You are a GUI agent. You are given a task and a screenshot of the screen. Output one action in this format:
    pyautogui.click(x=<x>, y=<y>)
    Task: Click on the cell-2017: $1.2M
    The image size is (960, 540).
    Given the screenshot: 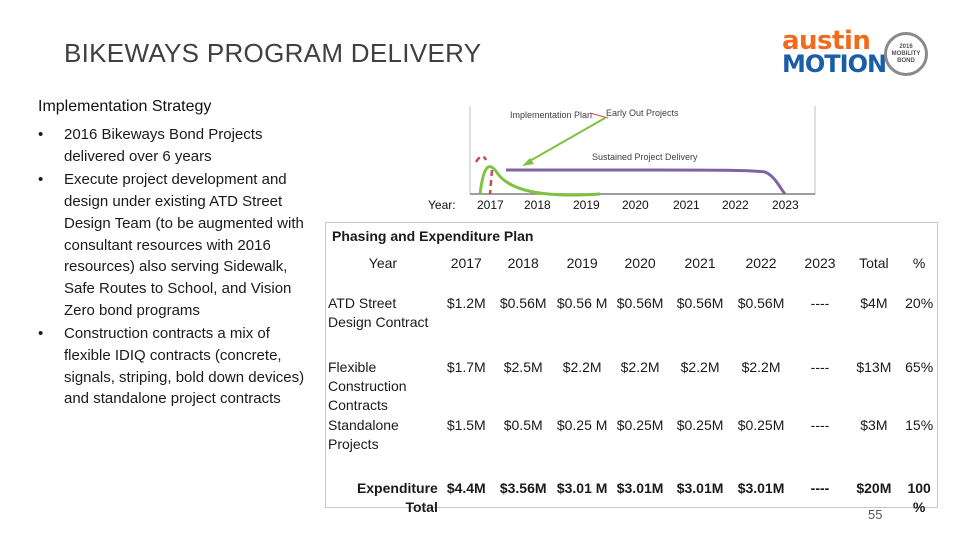 What is the action you would take?
    pyautogui.click(x=466, y=303)
    